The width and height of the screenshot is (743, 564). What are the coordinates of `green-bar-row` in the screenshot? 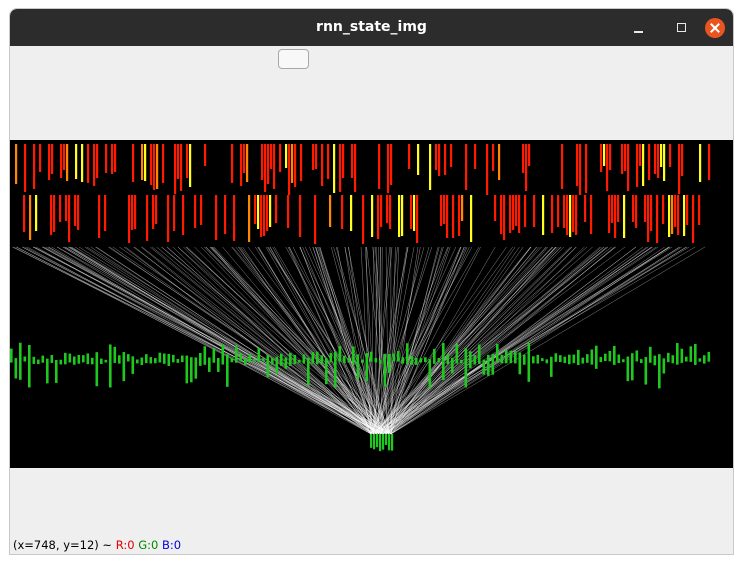 It's located at (360, 365).